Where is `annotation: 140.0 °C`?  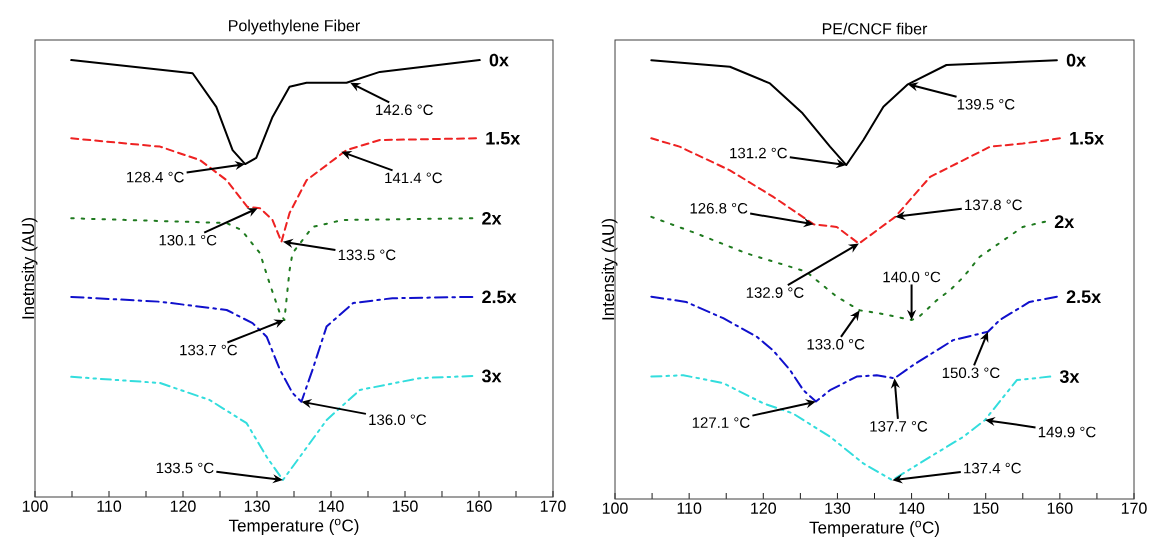 annotation: 140.0 °C is located at coordinates (912, 277).